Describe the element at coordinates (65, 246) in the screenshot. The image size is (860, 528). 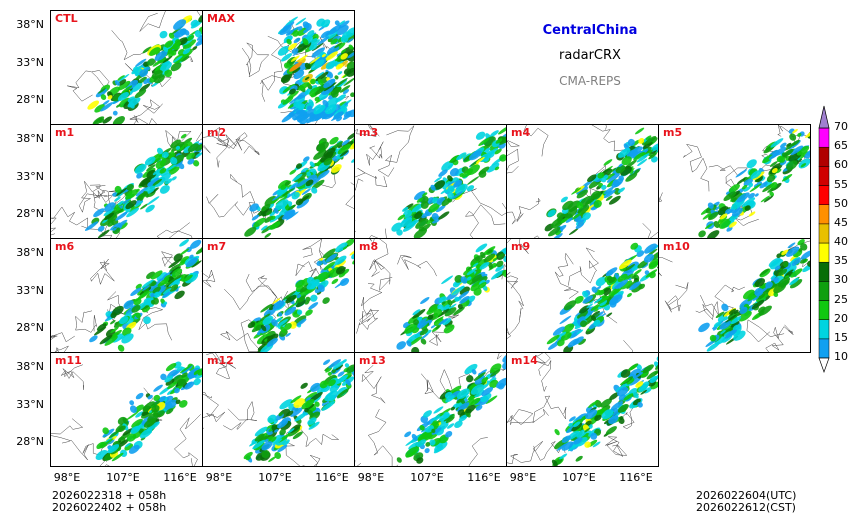
I see `panel-label: m6` at that location.